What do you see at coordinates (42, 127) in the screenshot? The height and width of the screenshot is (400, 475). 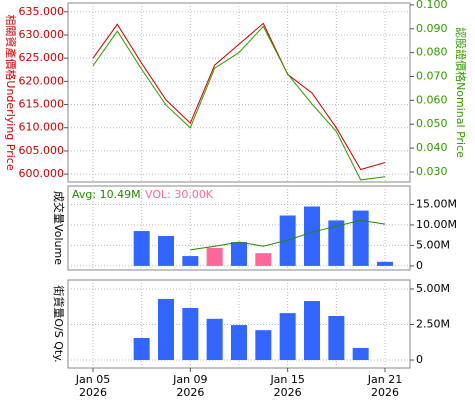 I see `tick-label: 610.000` at bounding box center [42, 127].